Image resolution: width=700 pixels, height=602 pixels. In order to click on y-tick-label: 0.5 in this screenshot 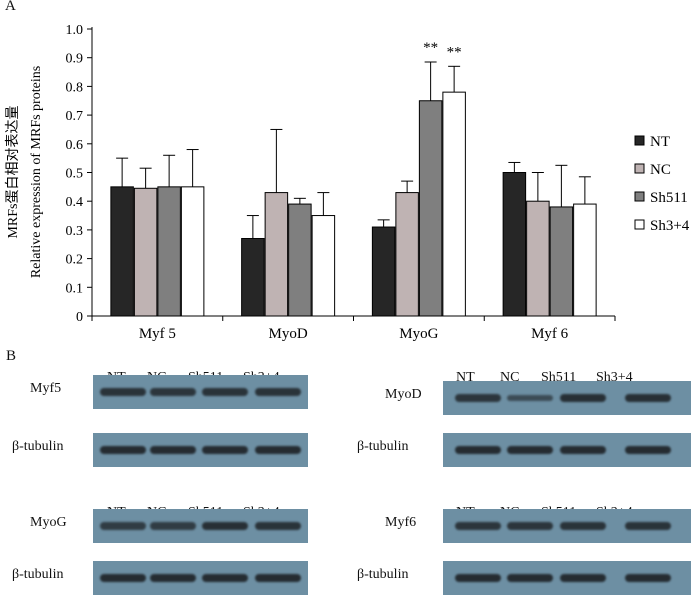, I will do `click(75, 174)`.